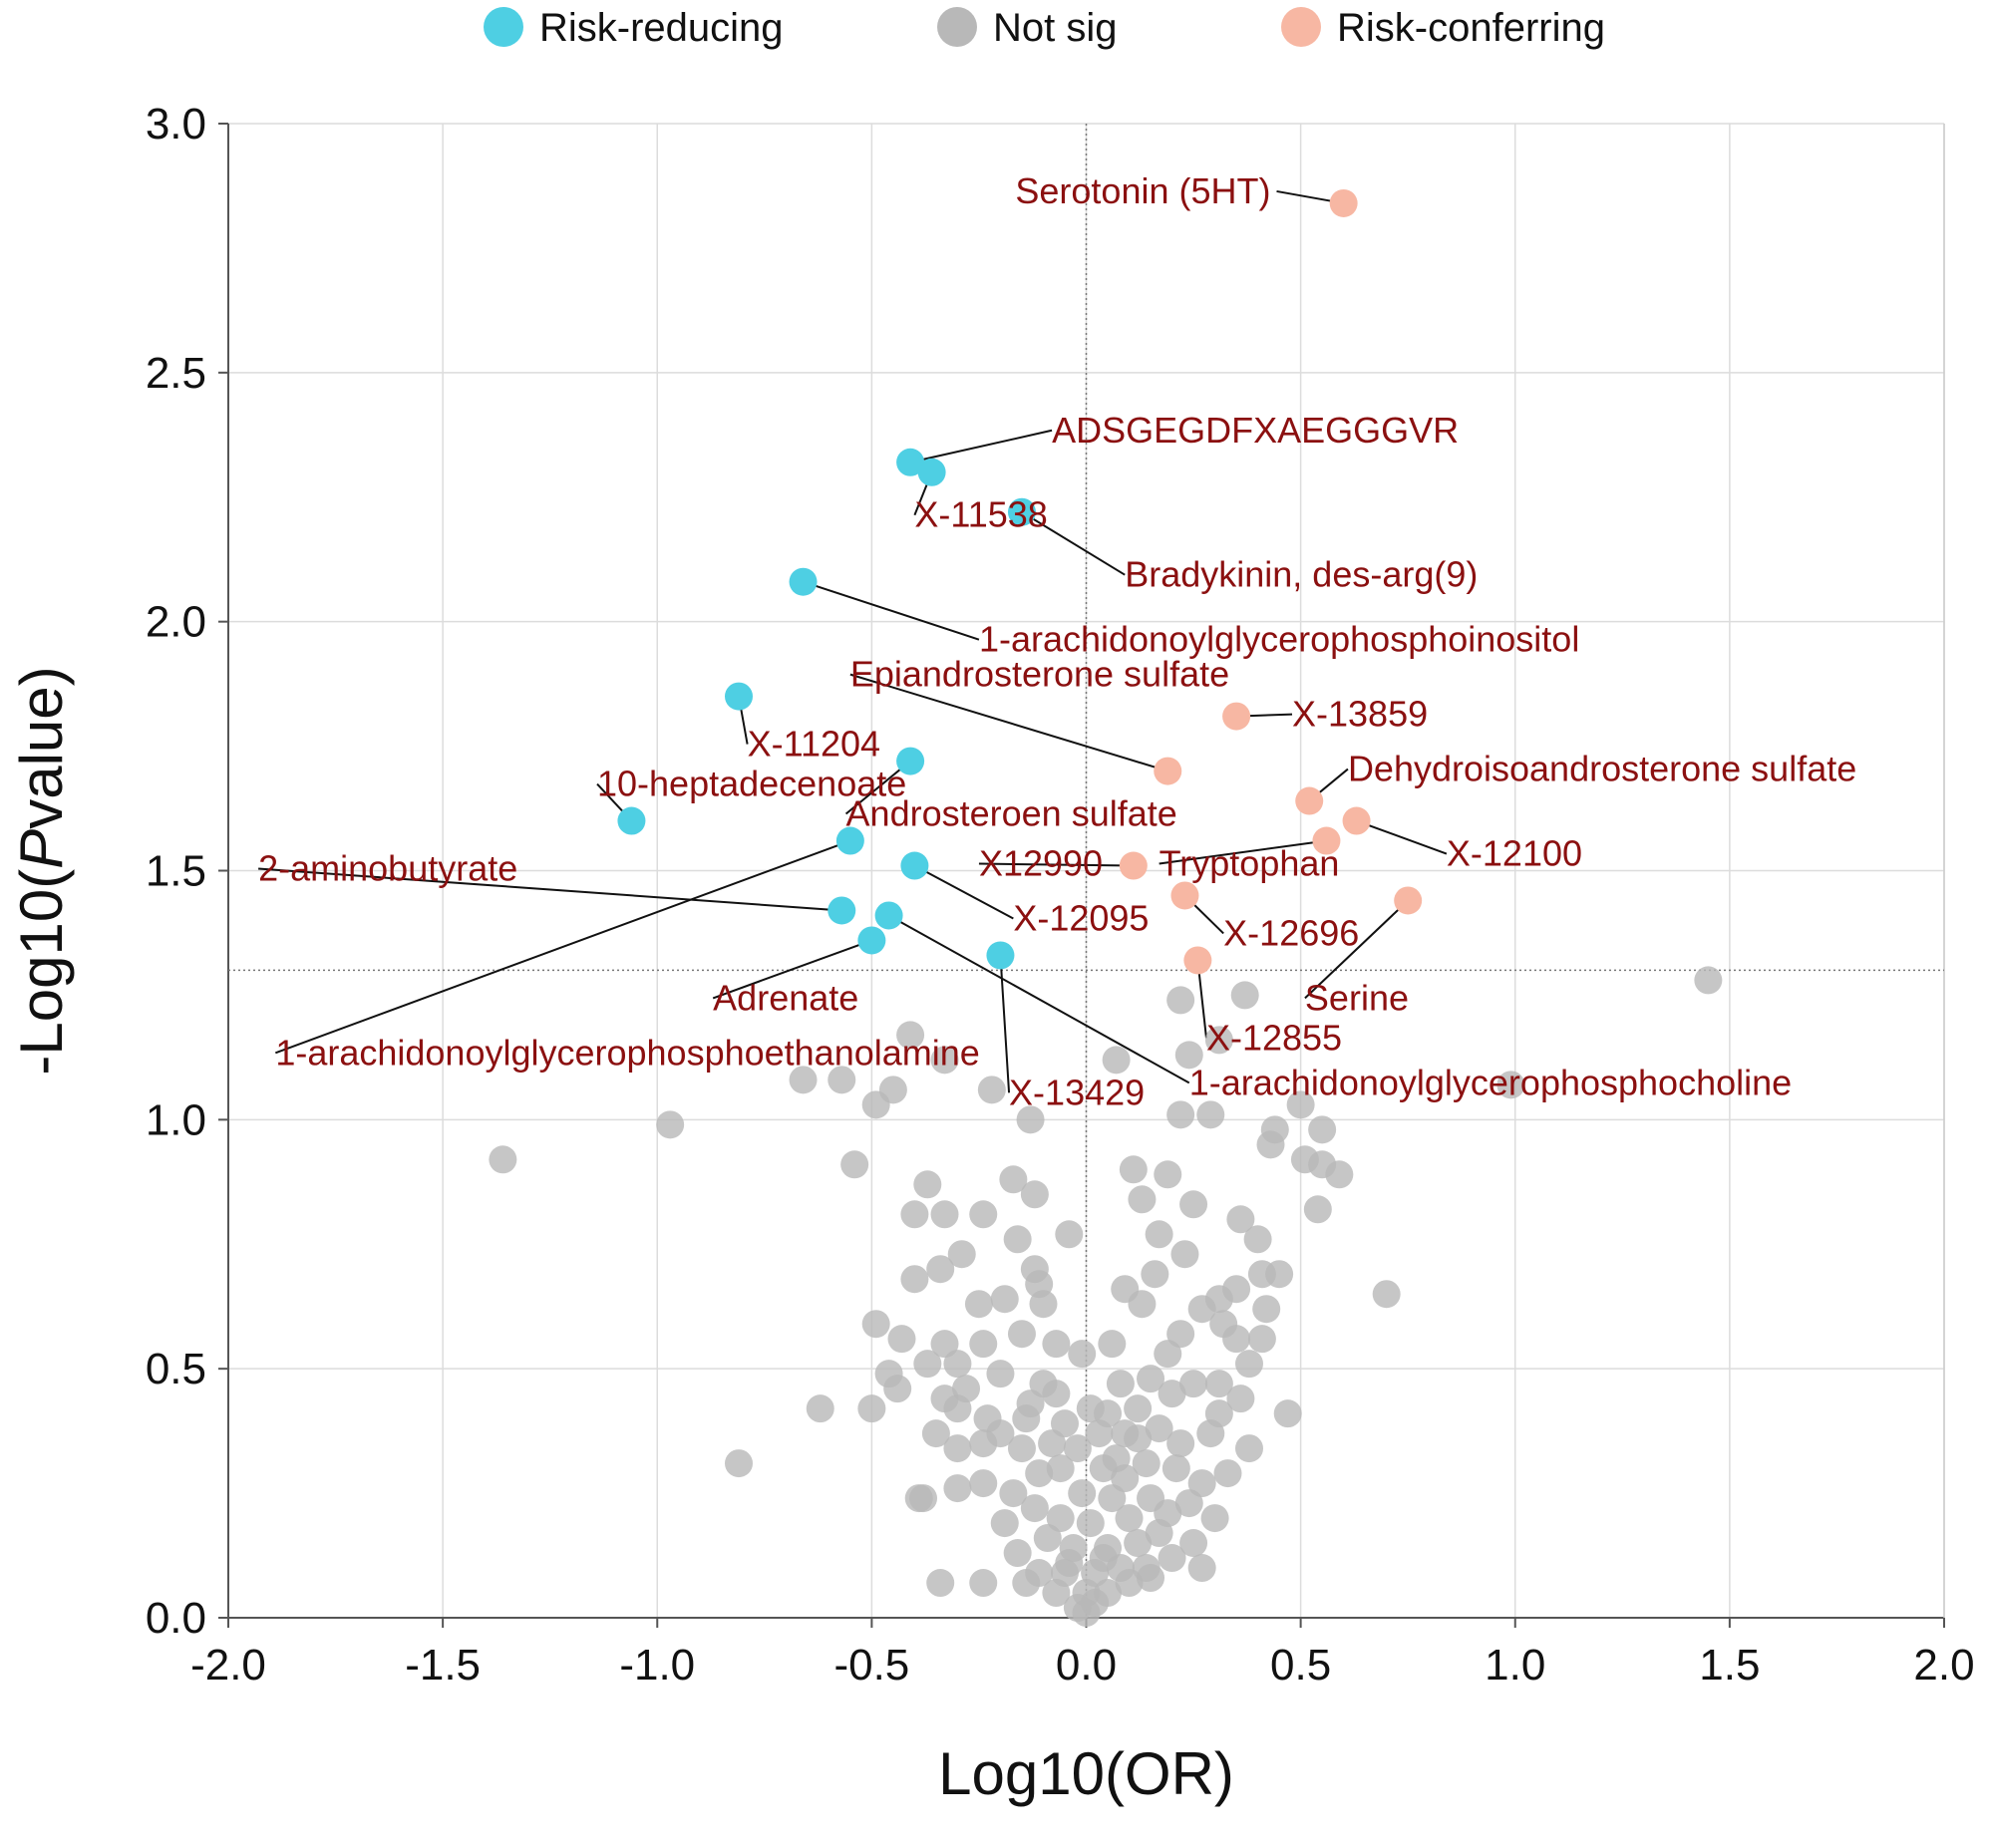 The width and height of the screenshot is (1989, 1848). Describe the element at coordinates (1515, 1665) in the screenshot. I see `x-tick-label: 1.0` at that location.